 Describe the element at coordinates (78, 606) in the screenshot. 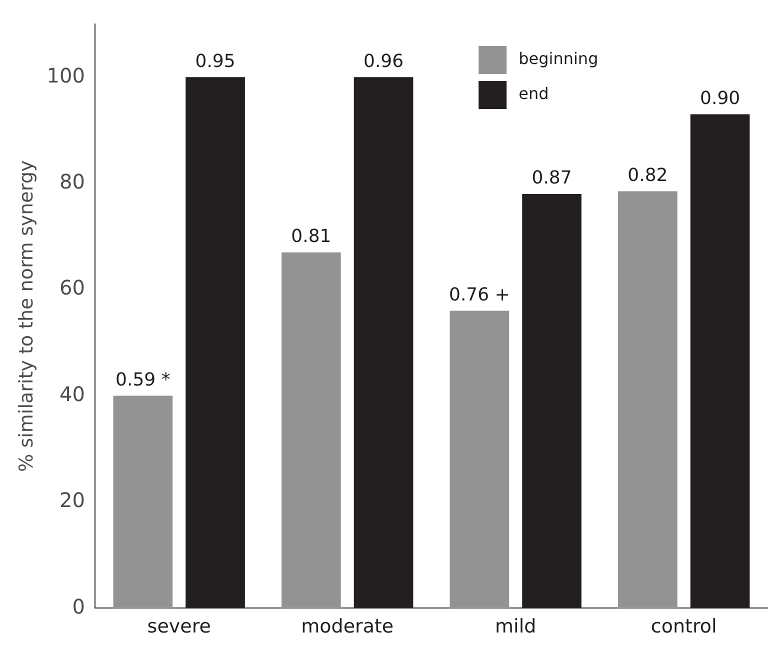

I see `y-tick-label: 0` at that location.